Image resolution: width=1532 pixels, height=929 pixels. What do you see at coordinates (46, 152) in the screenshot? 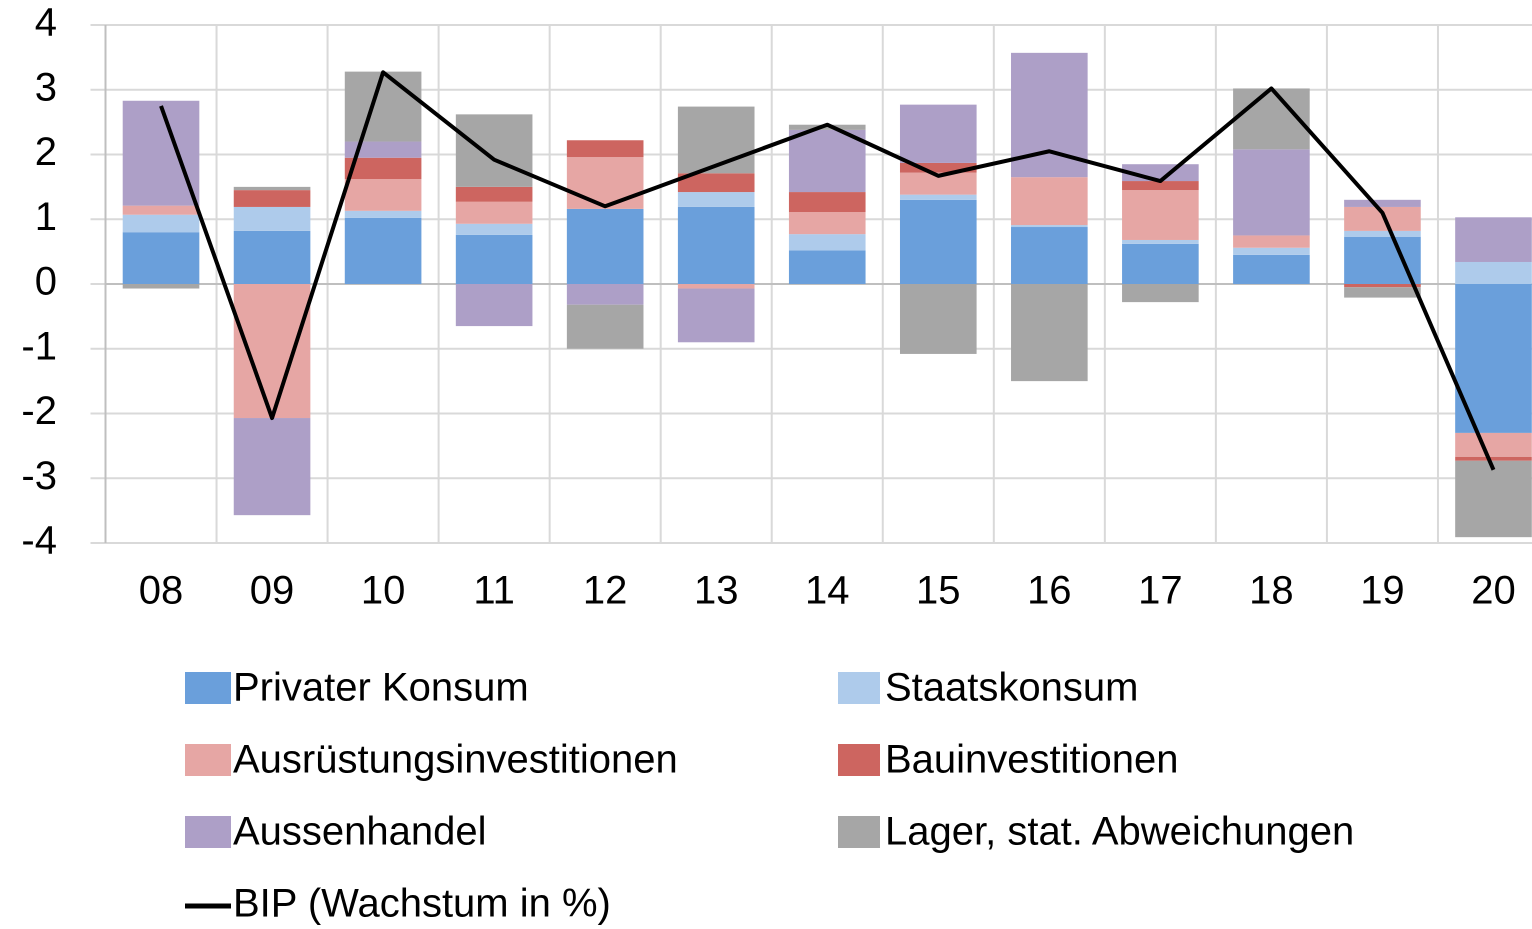
I see `y-tick-label: 2` at bounding box center [46, 152].